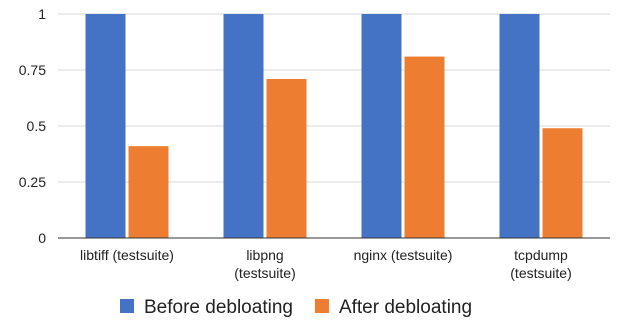 This screenshot has width=622, height=326. Describe the element at coordinates (37, 126) in the screenshot. I see `y-tick-label: 0.5` at that location.